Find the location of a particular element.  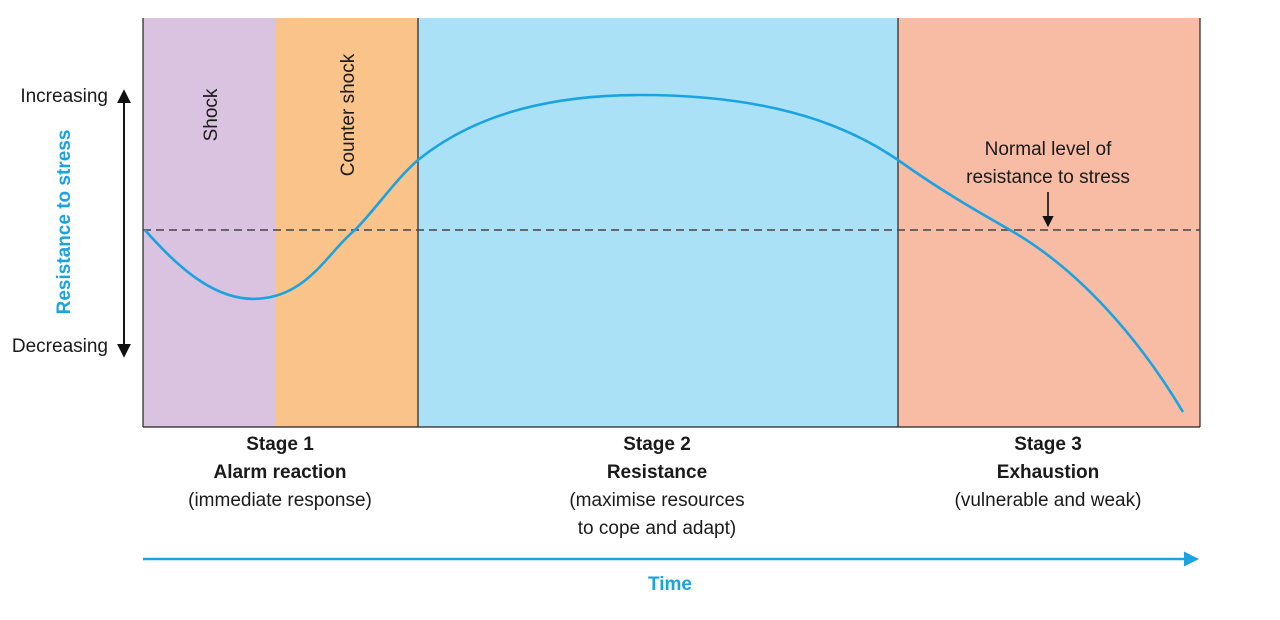

stage-description: (immediate response) is located at coordinates (280, 500).